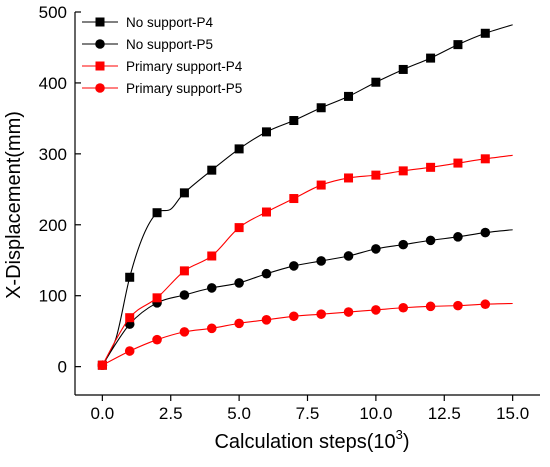 The width and height of the screenshot is (550, 467). I want to click on x-tick-label: 12.5, so click(444, 413).